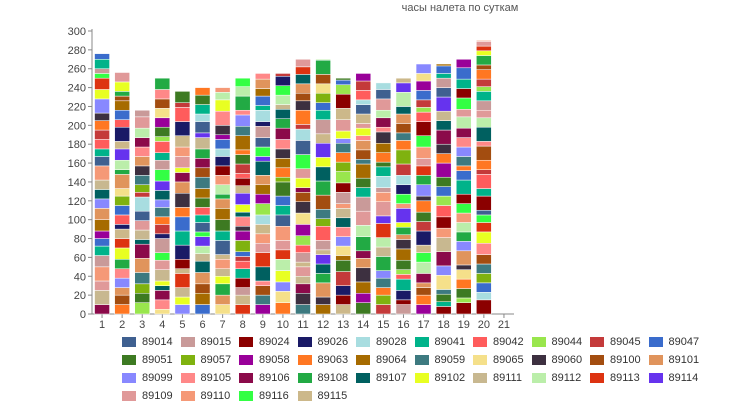 This screenshot has height=405, width=733. Describe the element at coordinates (80, 296) in the screenshot. I see `y-tick-label: 20` at that location.